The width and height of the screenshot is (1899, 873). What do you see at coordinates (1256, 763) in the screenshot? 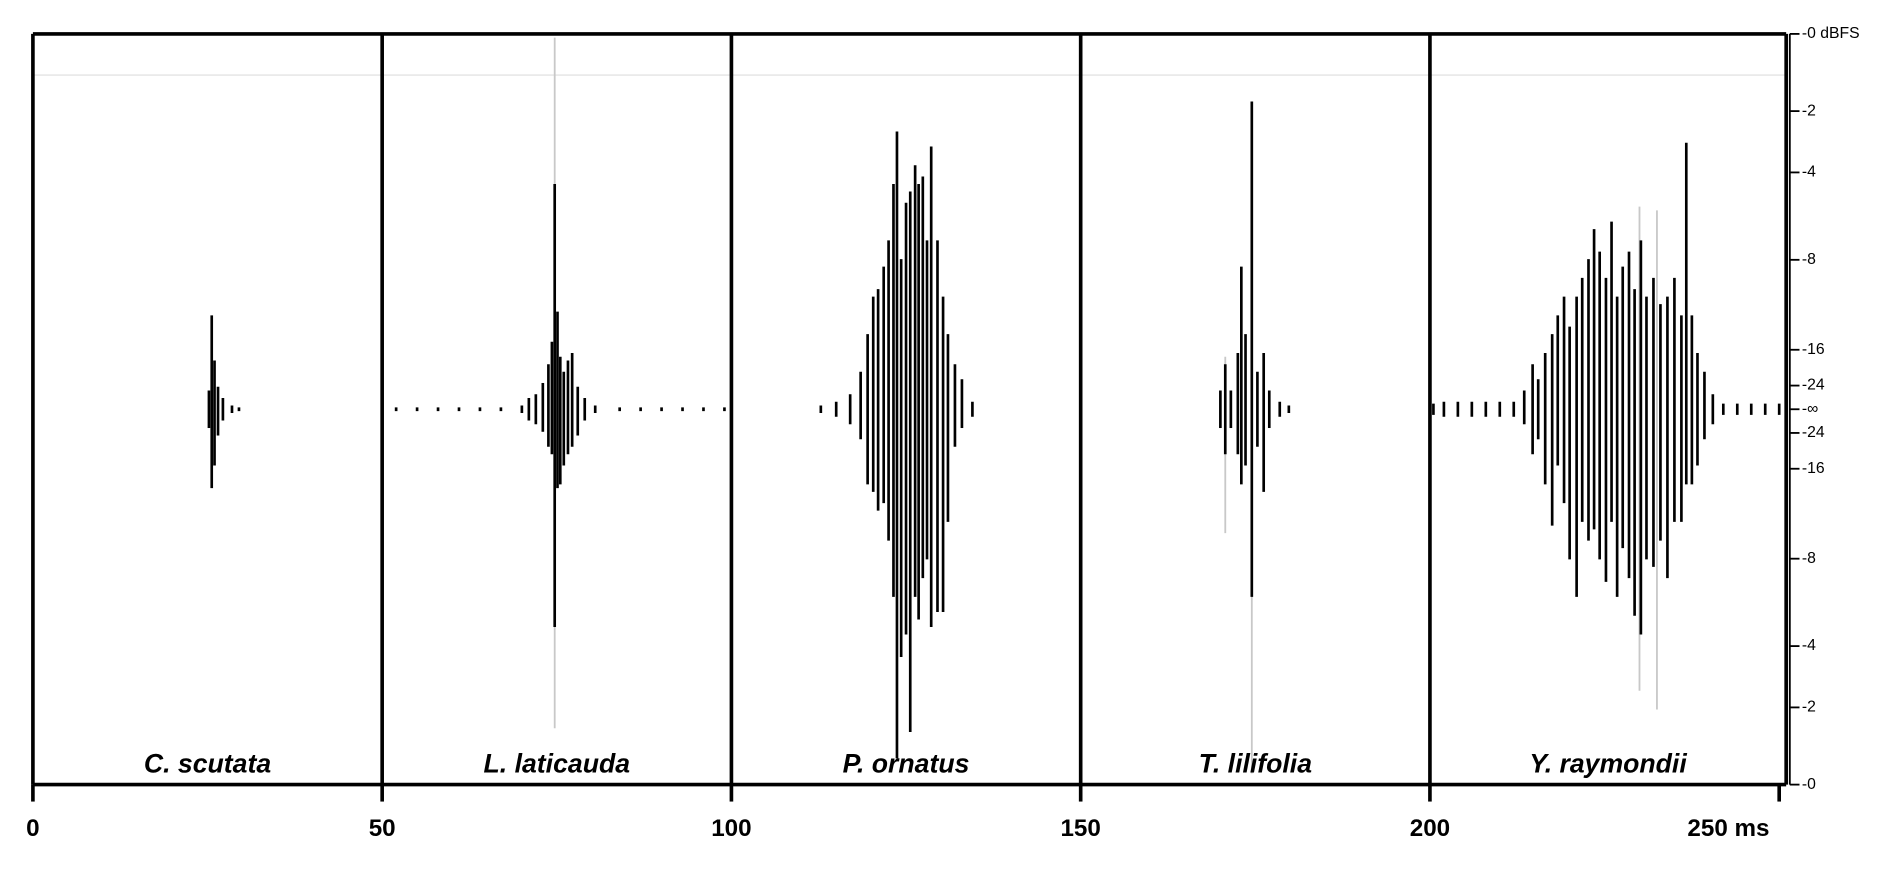
I see `species-label: T. lilifolia` at bounding box center [1256, 763].